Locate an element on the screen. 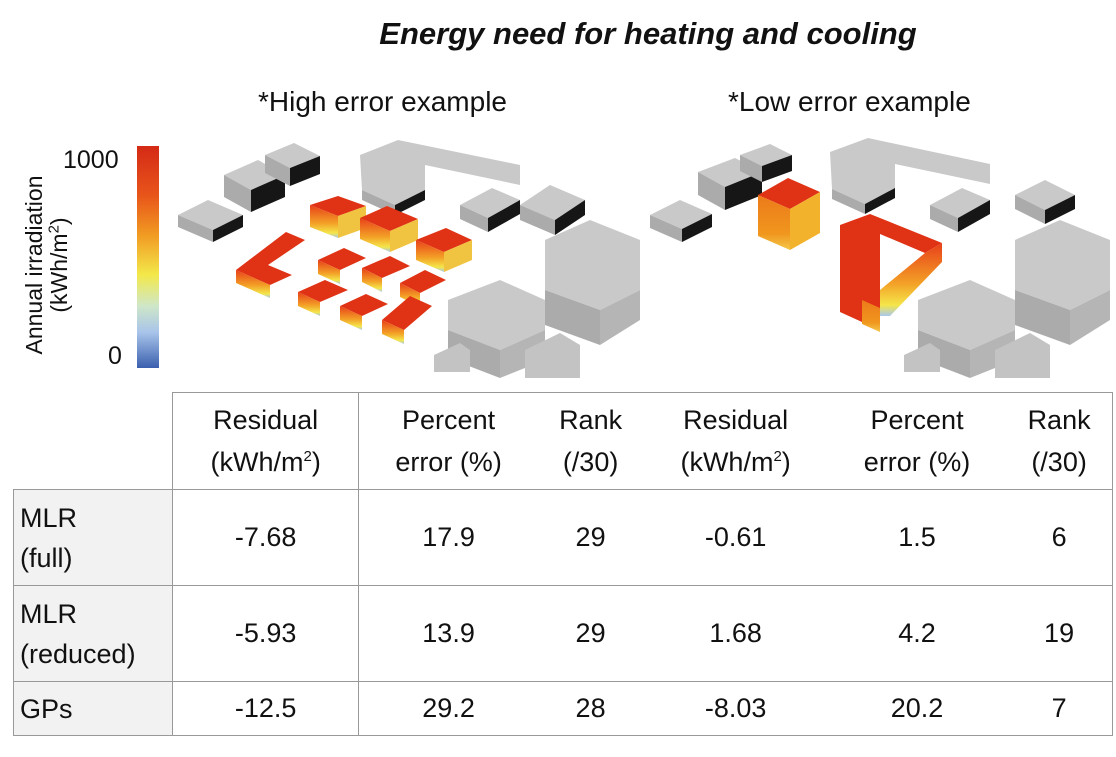 This screenshot has height=757, width=1116. context-buildings-right is located at coordinates (880, 258).